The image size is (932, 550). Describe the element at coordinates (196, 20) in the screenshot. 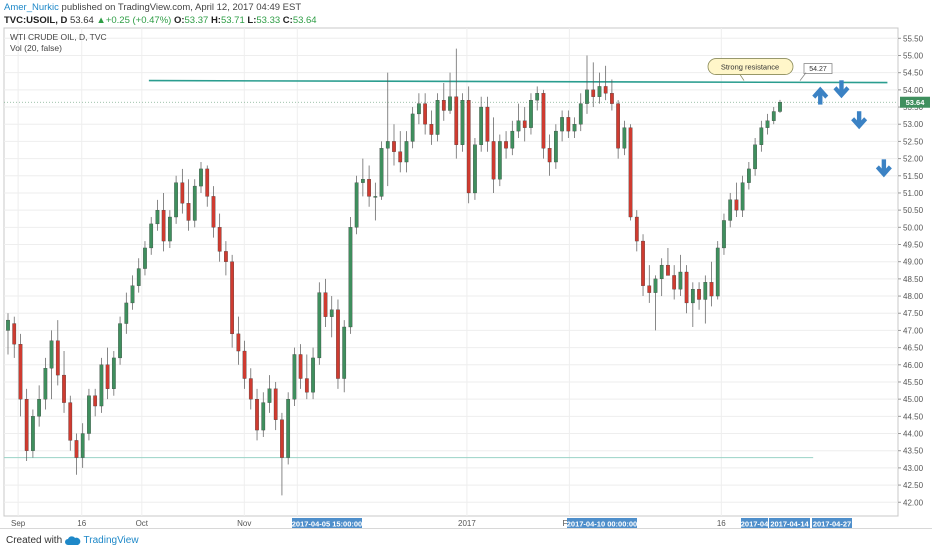

I see `open-value: 53.37` at that location.